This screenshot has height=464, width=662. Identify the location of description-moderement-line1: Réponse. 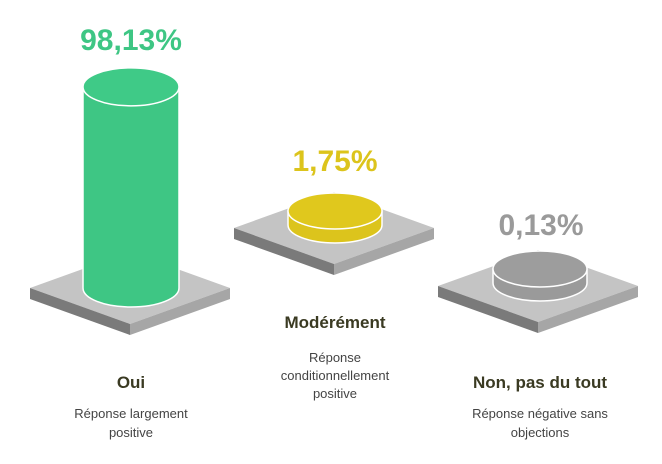
(335, 357).